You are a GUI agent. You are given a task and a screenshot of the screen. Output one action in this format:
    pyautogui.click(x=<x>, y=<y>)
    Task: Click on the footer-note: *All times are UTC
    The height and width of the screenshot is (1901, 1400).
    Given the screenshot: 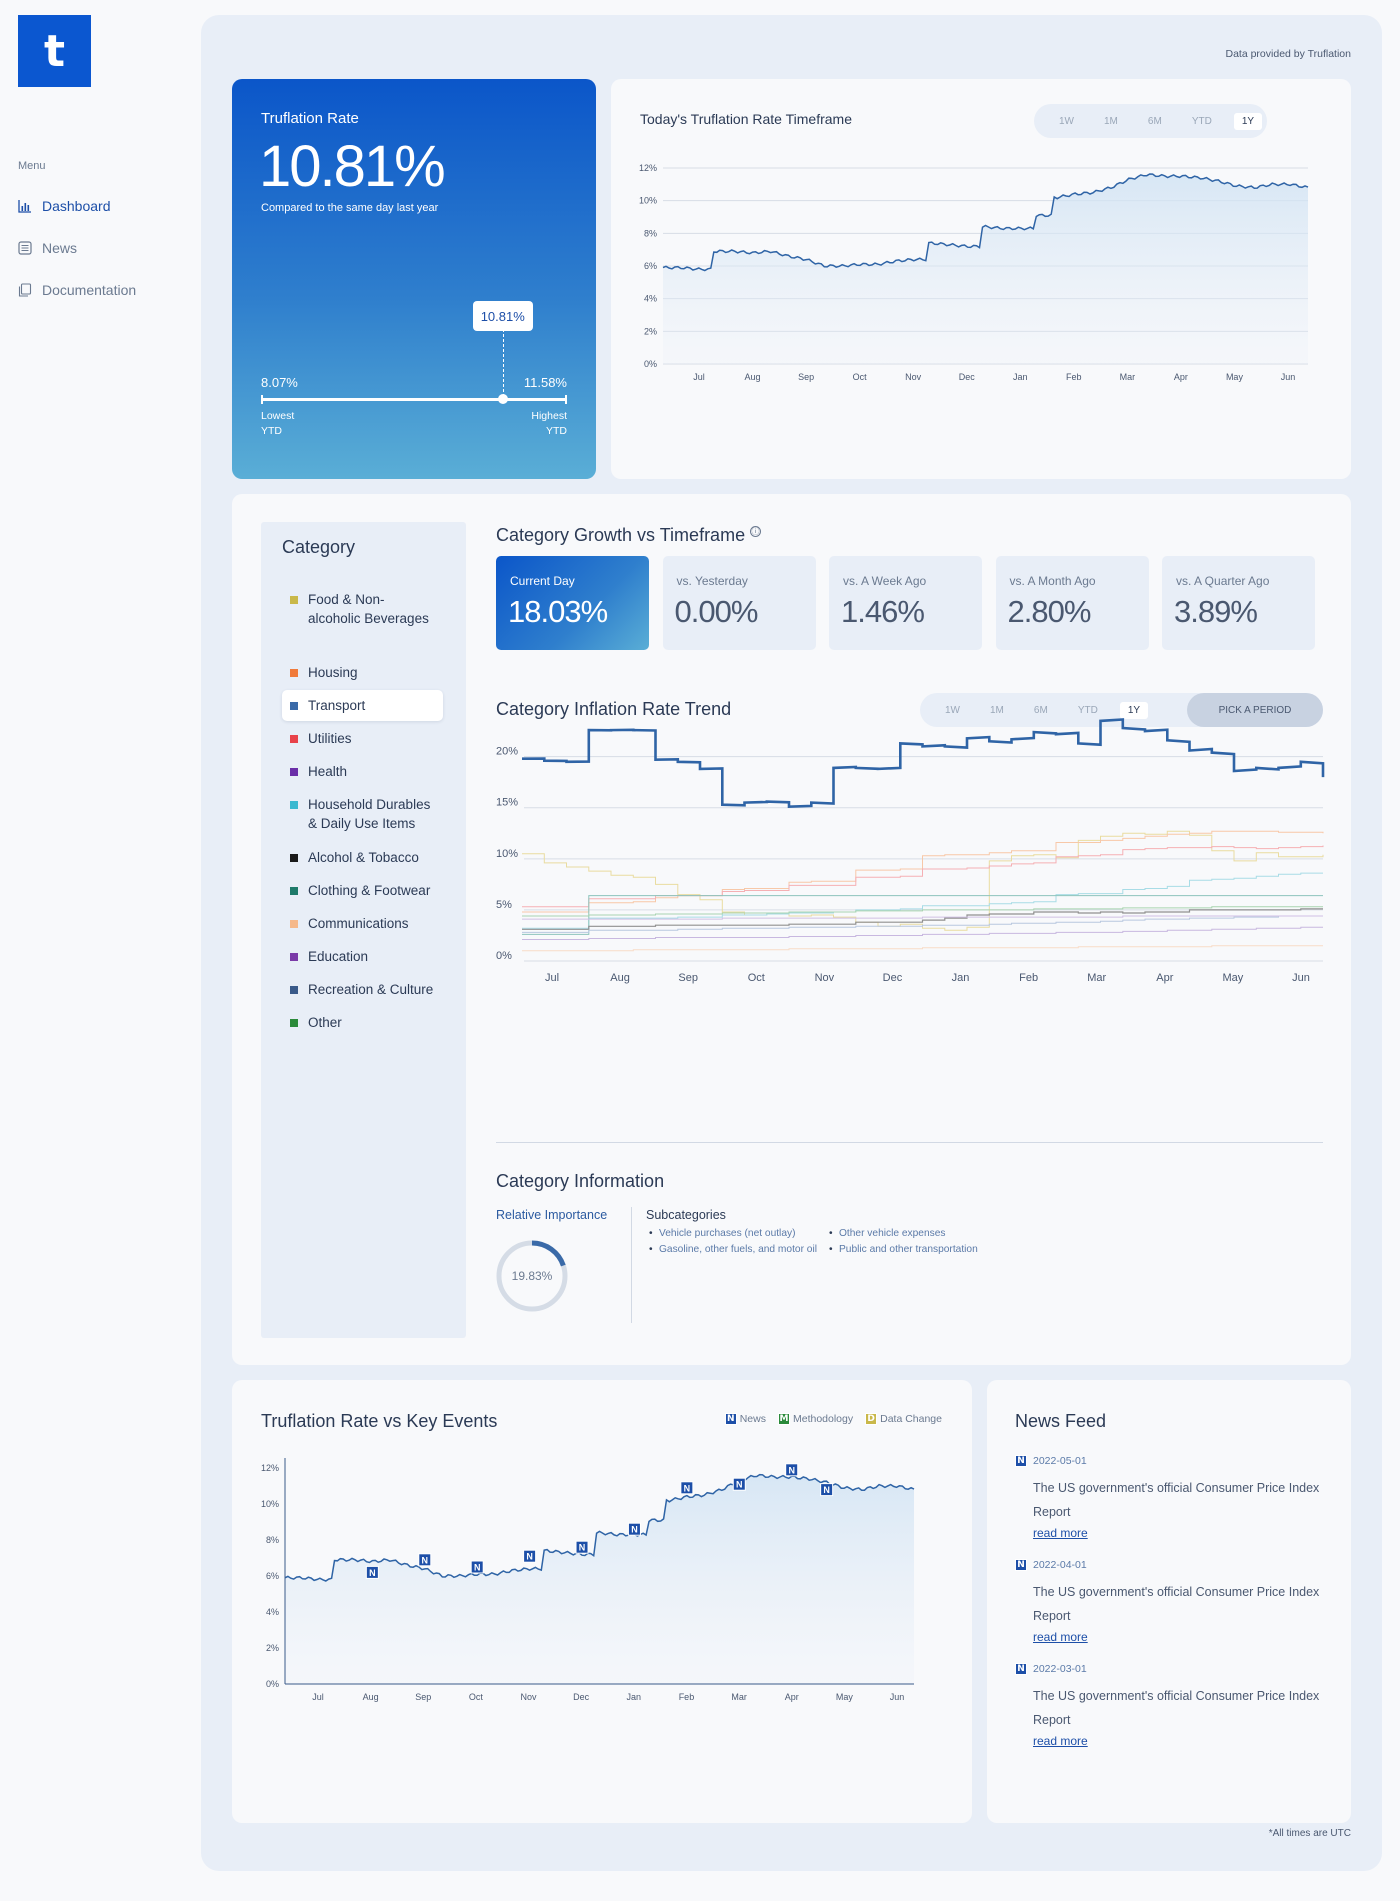 What is the action you would take?
    pyautogui.click(x=1309, y=1833)
    